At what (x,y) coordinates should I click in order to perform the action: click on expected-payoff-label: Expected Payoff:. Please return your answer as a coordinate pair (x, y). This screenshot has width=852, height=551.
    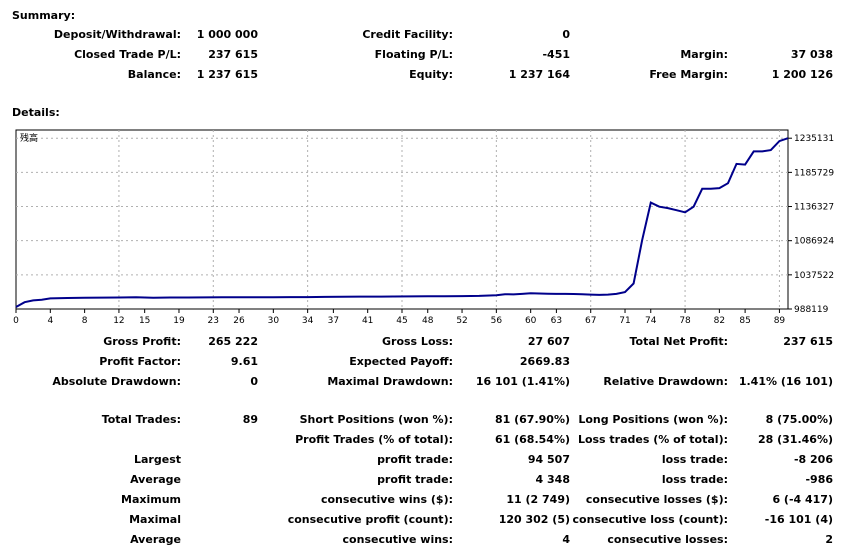
    Looking at the image, I should click on (401, 361).